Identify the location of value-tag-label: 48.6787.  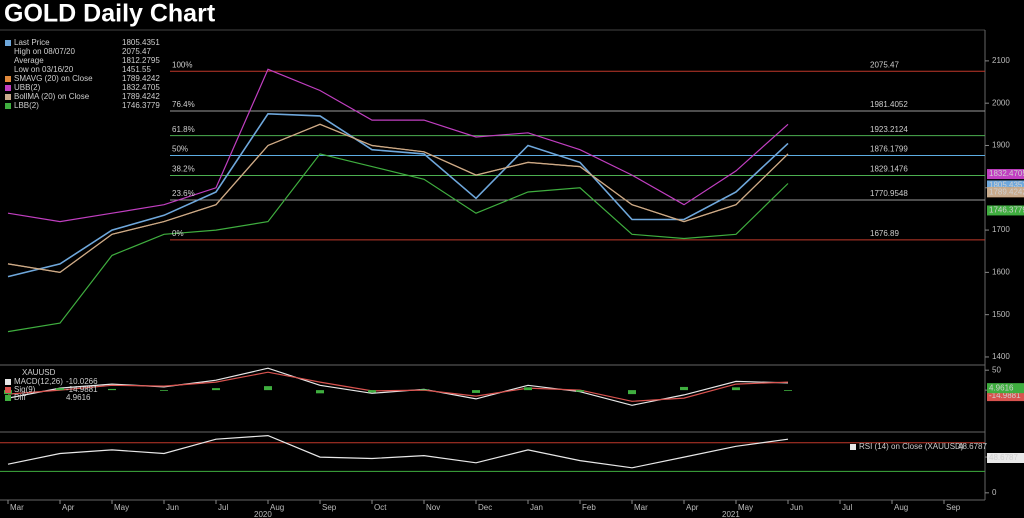
(1003, 457).